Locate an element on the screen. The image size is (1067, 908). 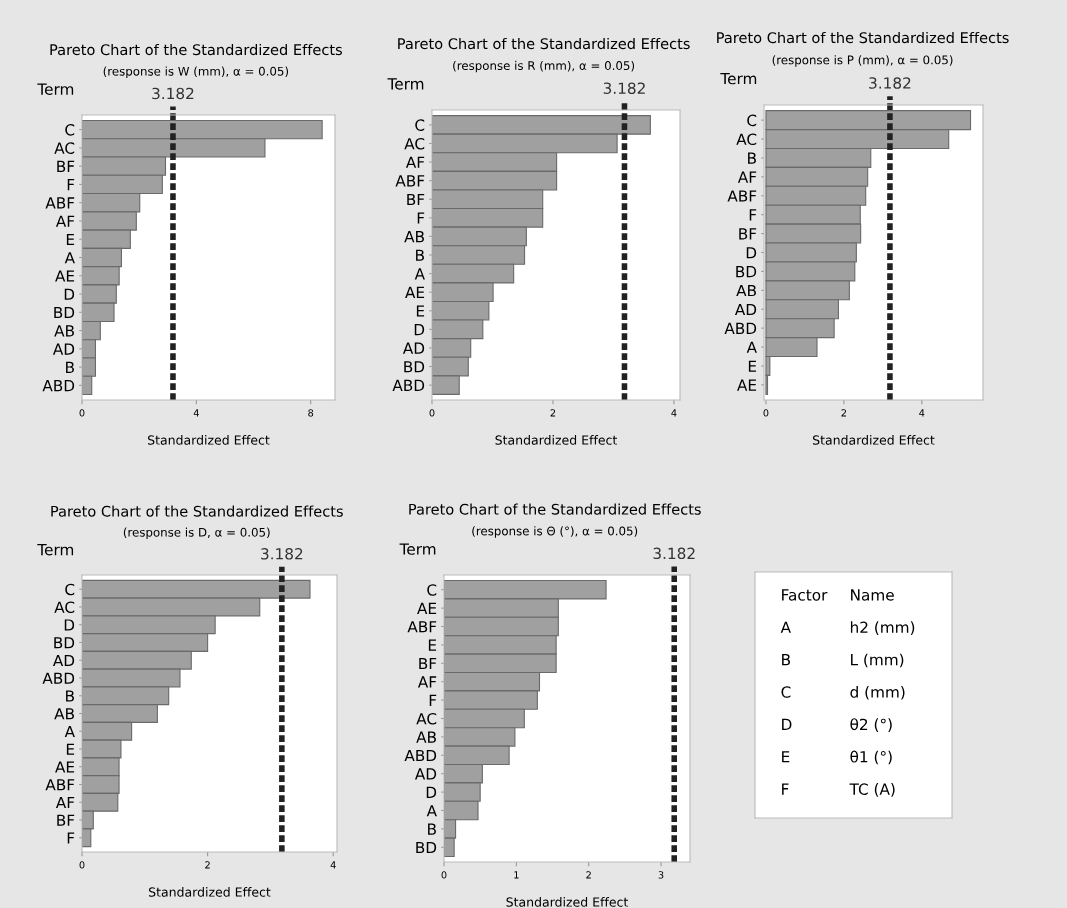
text: Name is located at coordinates (872, 595).